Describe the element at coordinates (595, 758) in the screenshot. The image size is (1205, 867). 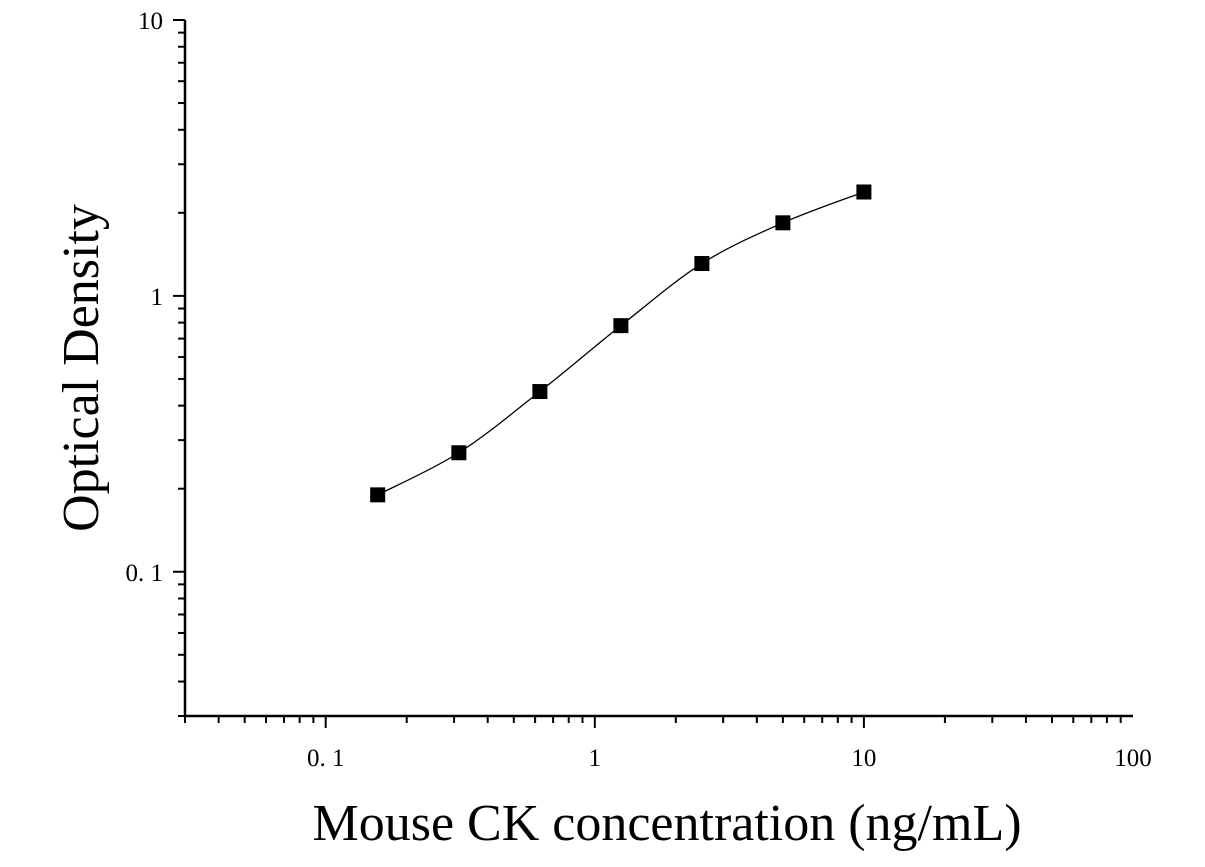
I see `x-tick-label: 1` at that location.